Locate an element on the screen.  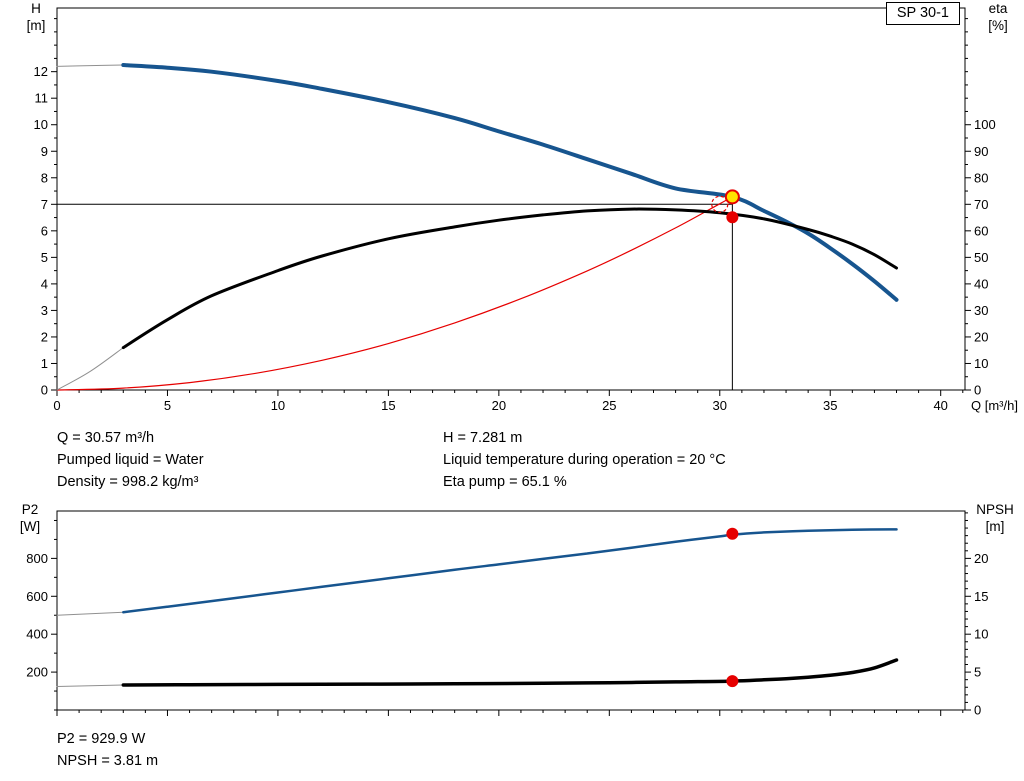
x-axis-label: Q [m³/h] is located at coordinates (994, 405).